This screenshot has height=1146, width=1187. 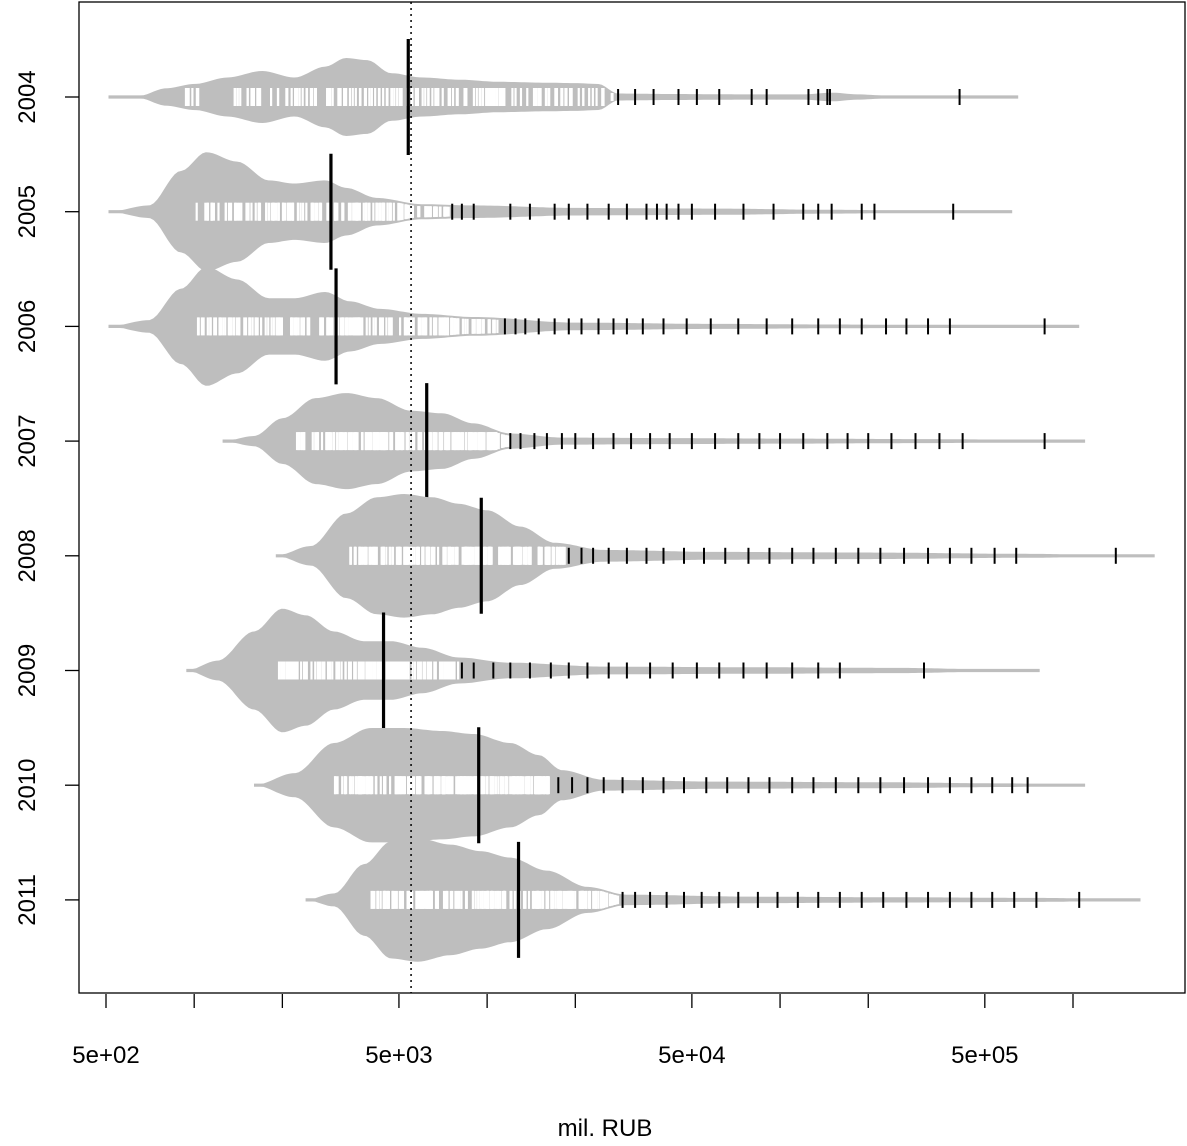 I want to click on violin-body-2006, so click(x=594, y=326).